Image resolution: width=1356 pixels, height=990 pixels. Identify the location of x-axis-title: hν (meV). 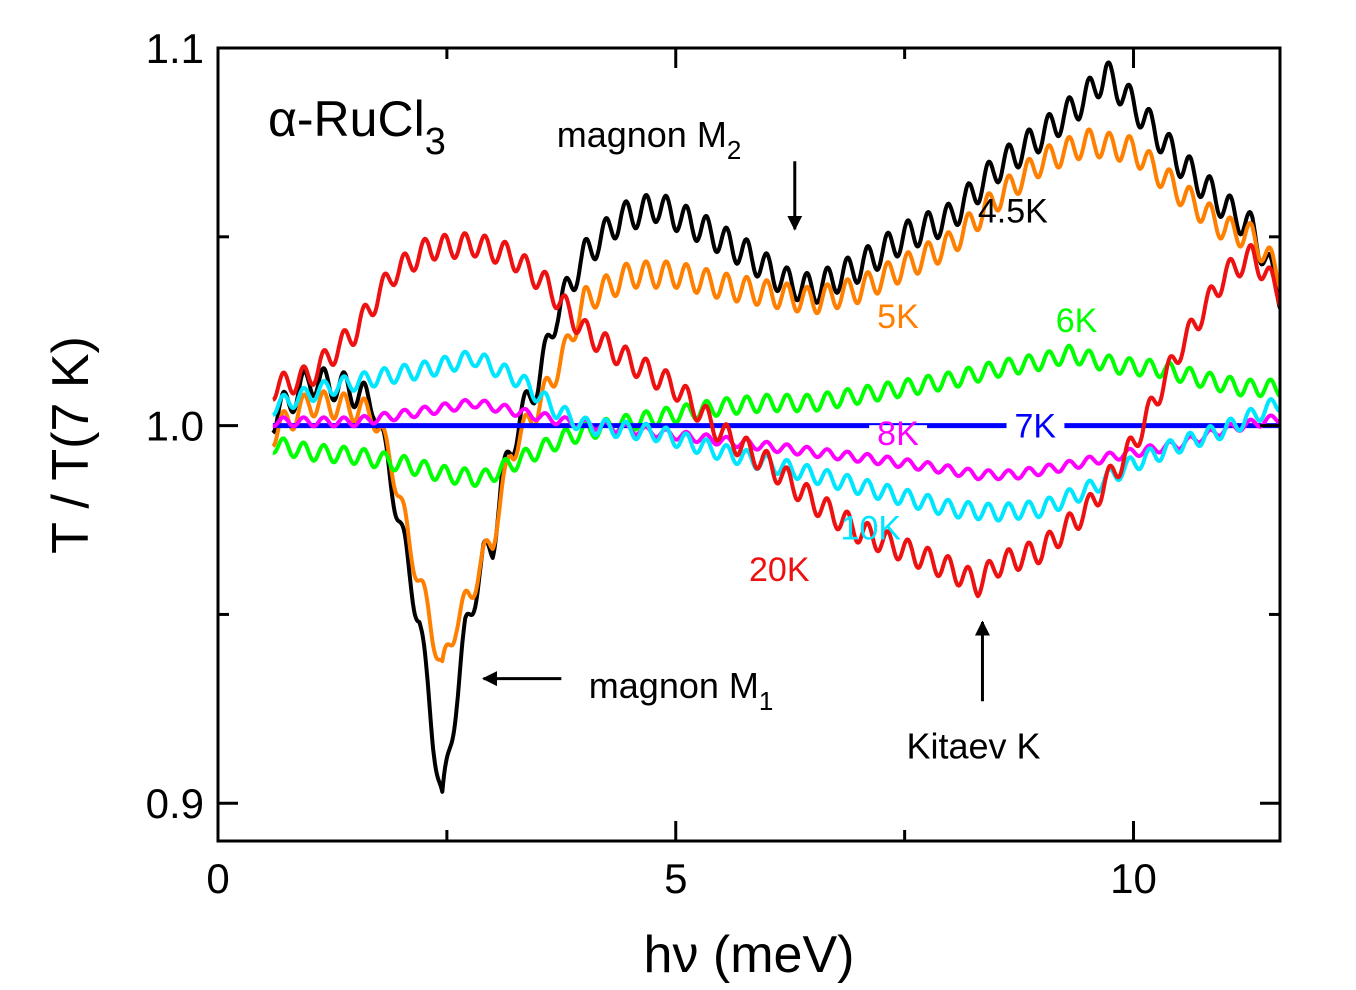
(749, 955).